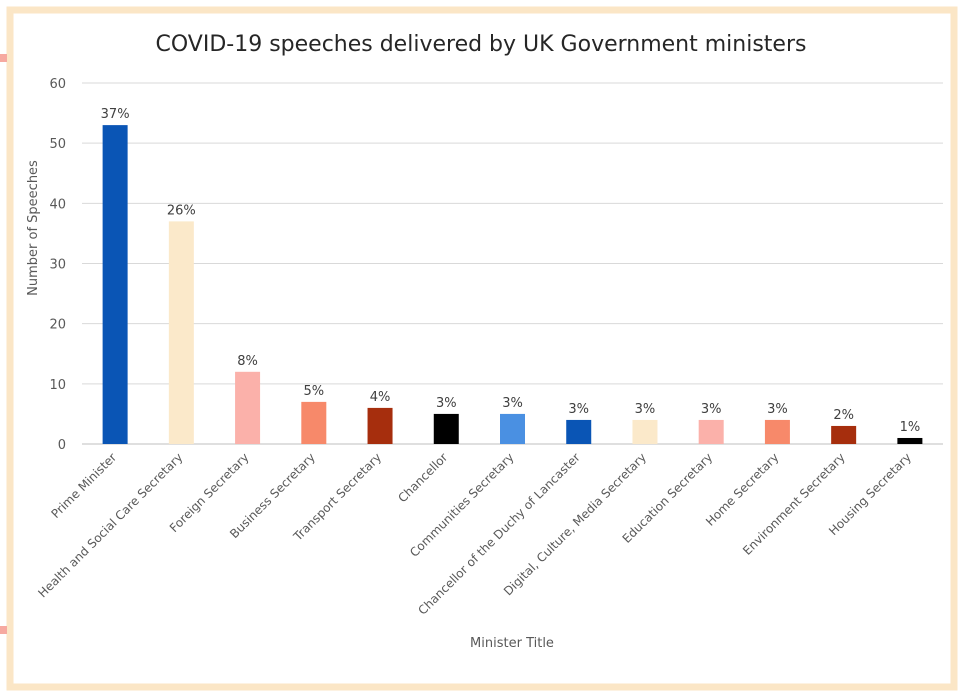 Image resolution: width=962 pixels, height=691 pixels. What do you see at coordinates (247, 361) in the screenshot?
I see `data-label: 8%` at bounding box center [247, 361].